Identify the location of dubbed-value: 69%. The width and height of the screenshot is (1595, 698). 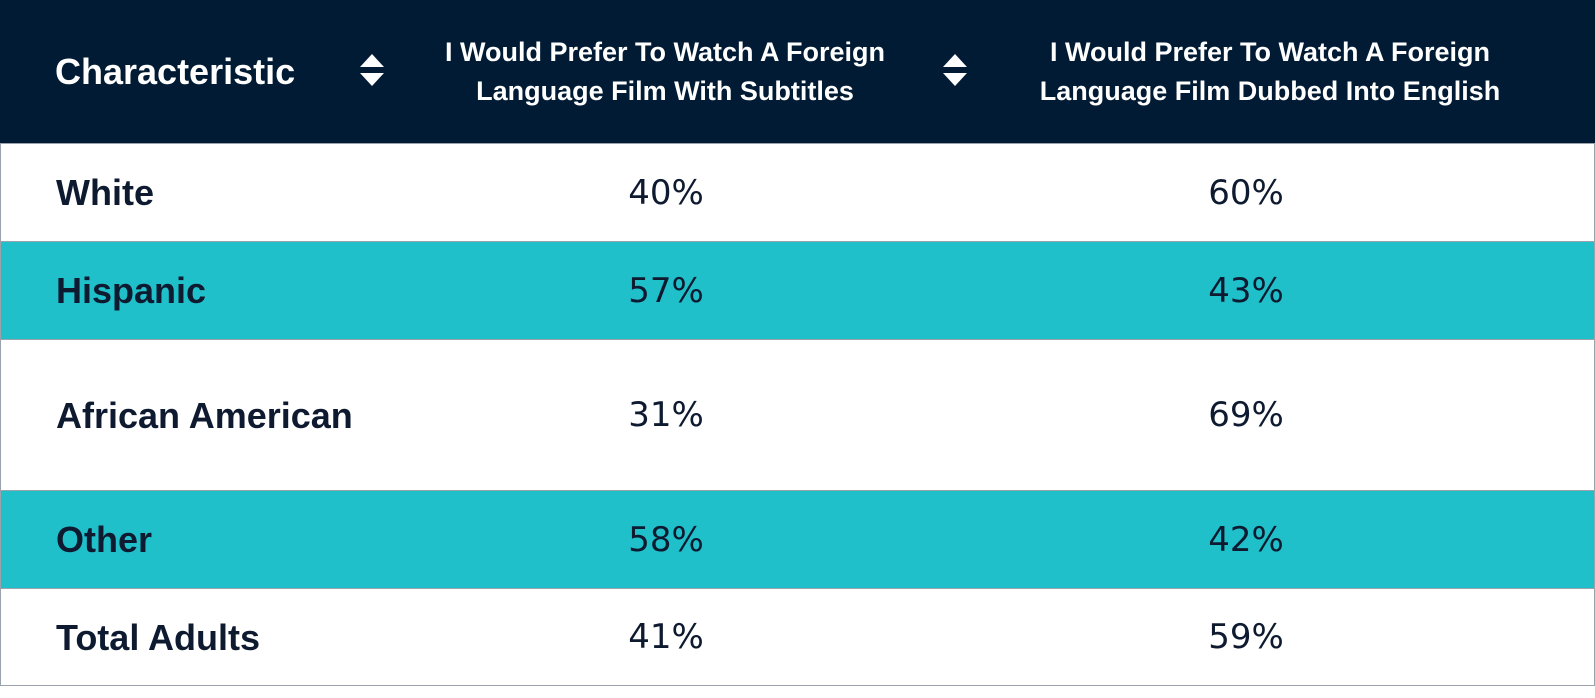
(1246, 415).